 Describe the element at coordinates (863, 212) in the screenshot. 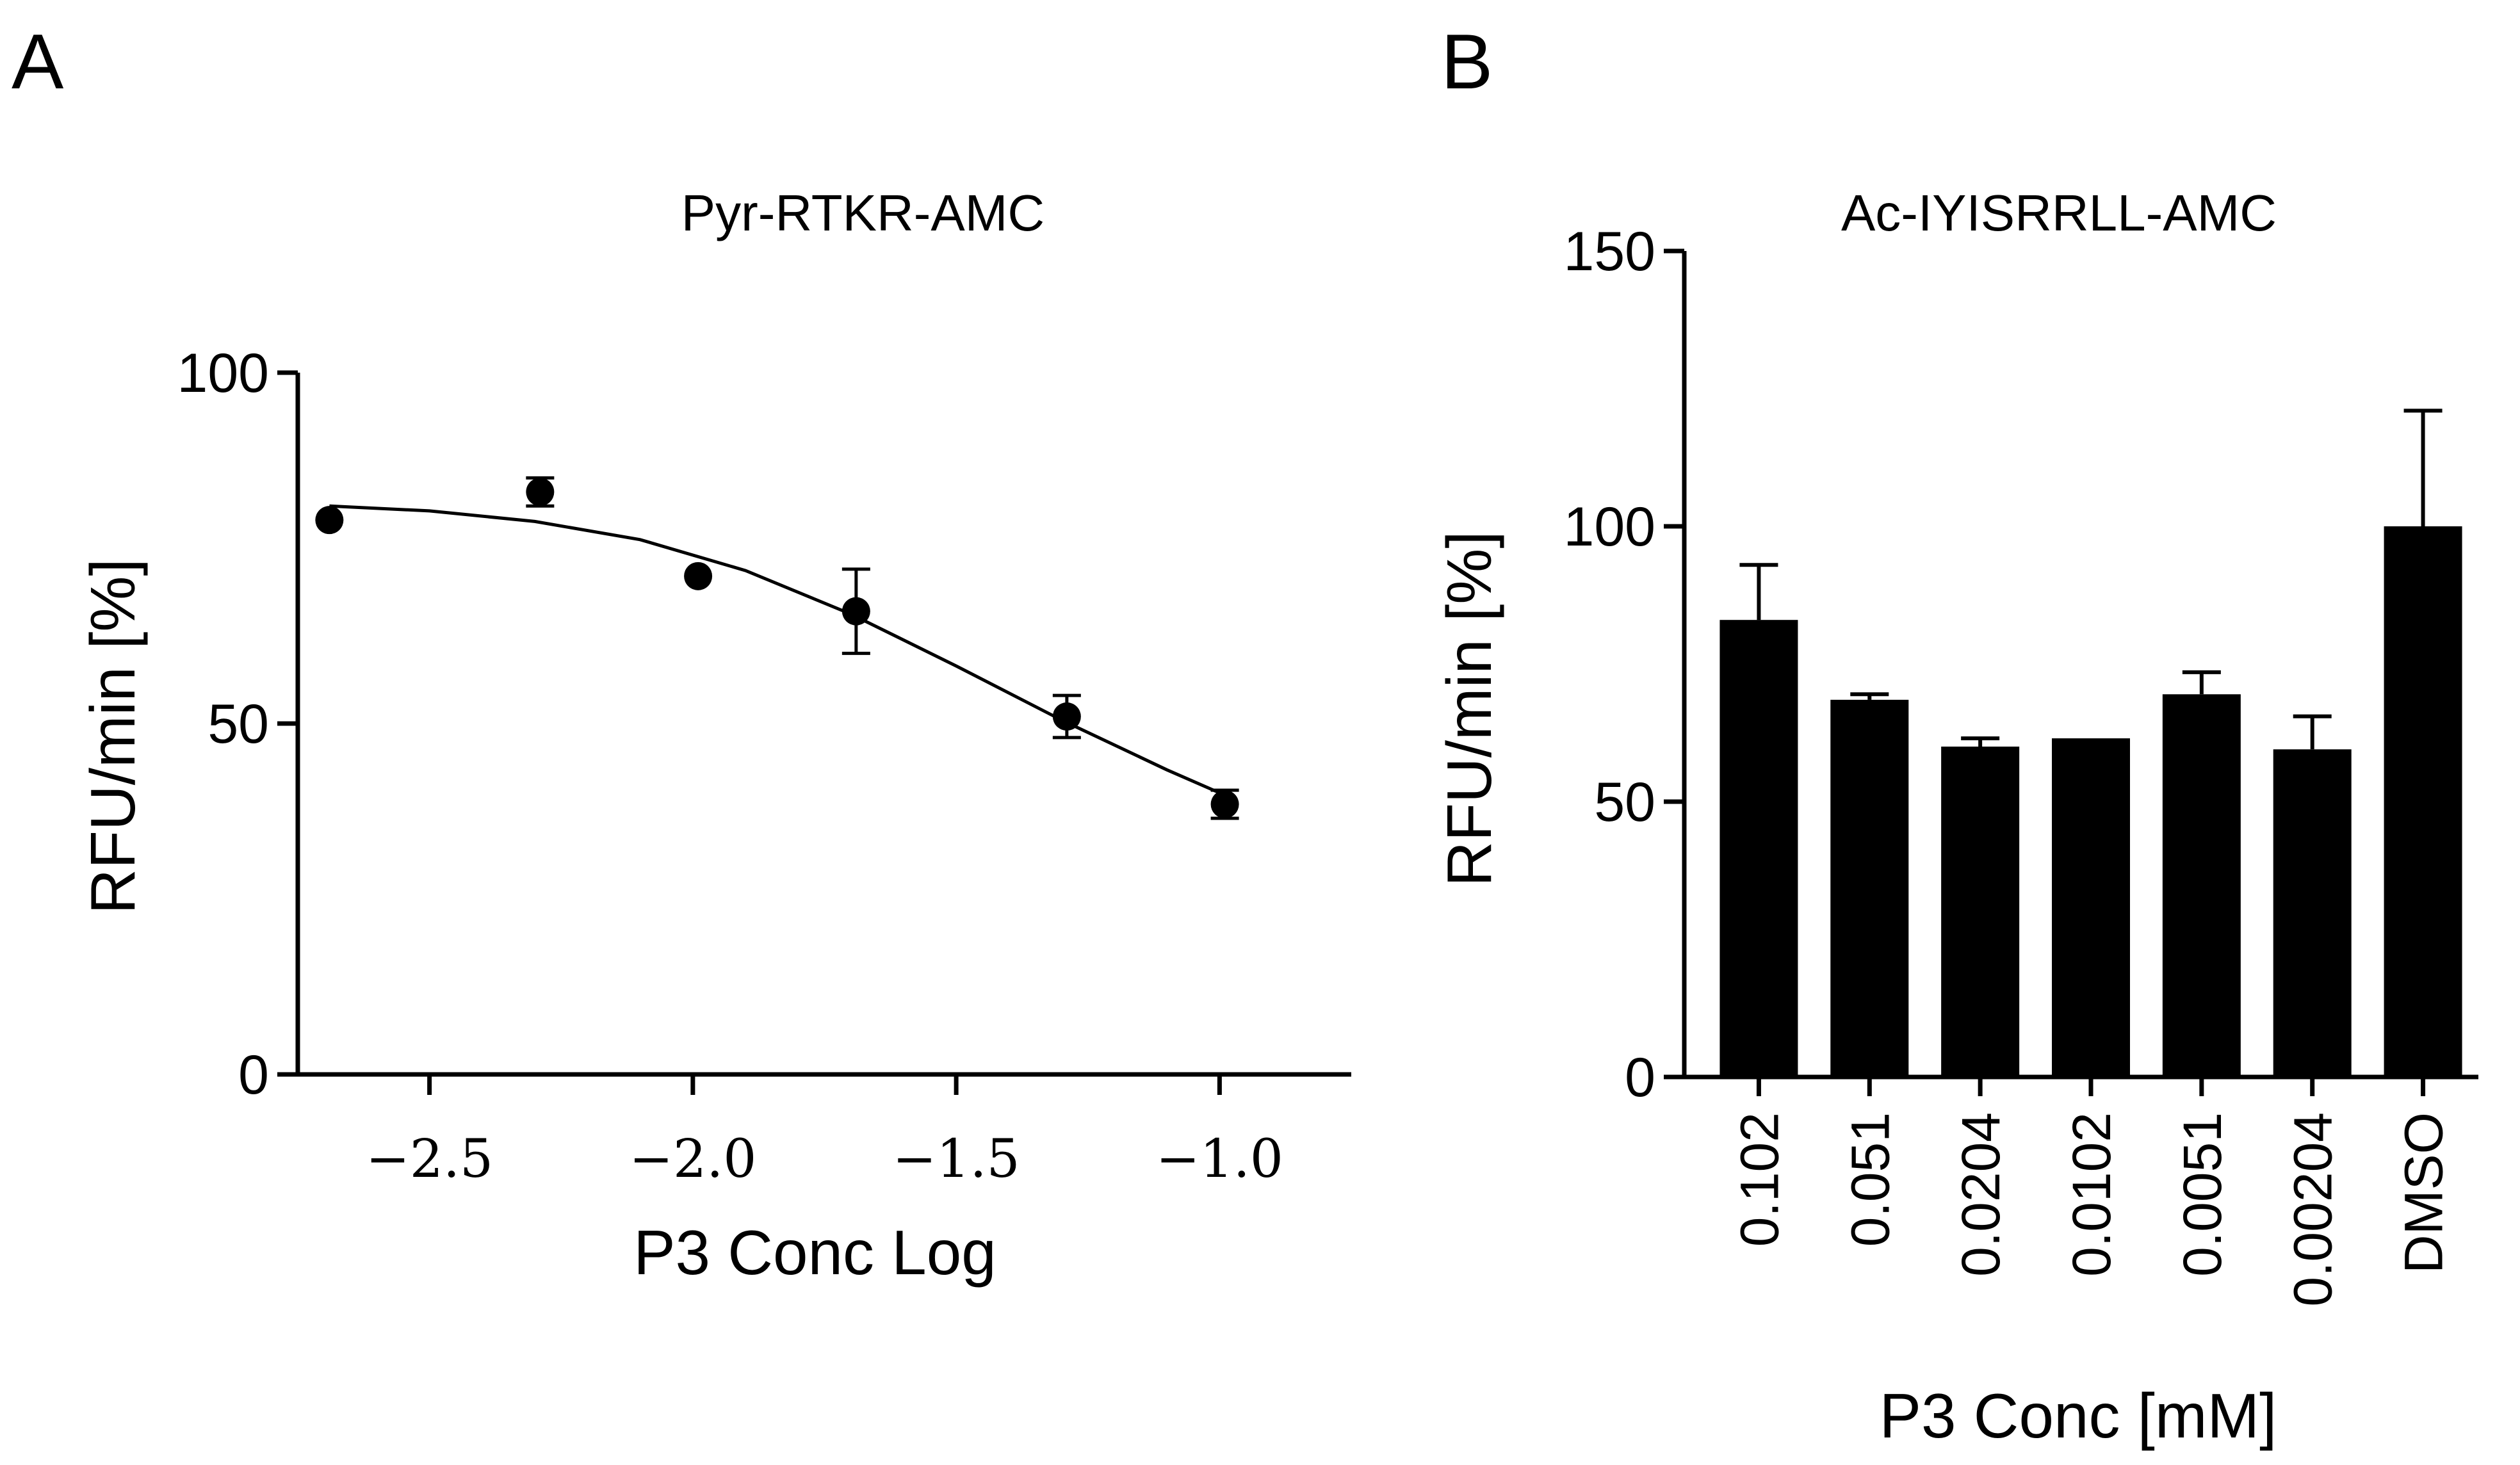

I see `chart-a-title: Pyr-RTKR-AMC` at that location.